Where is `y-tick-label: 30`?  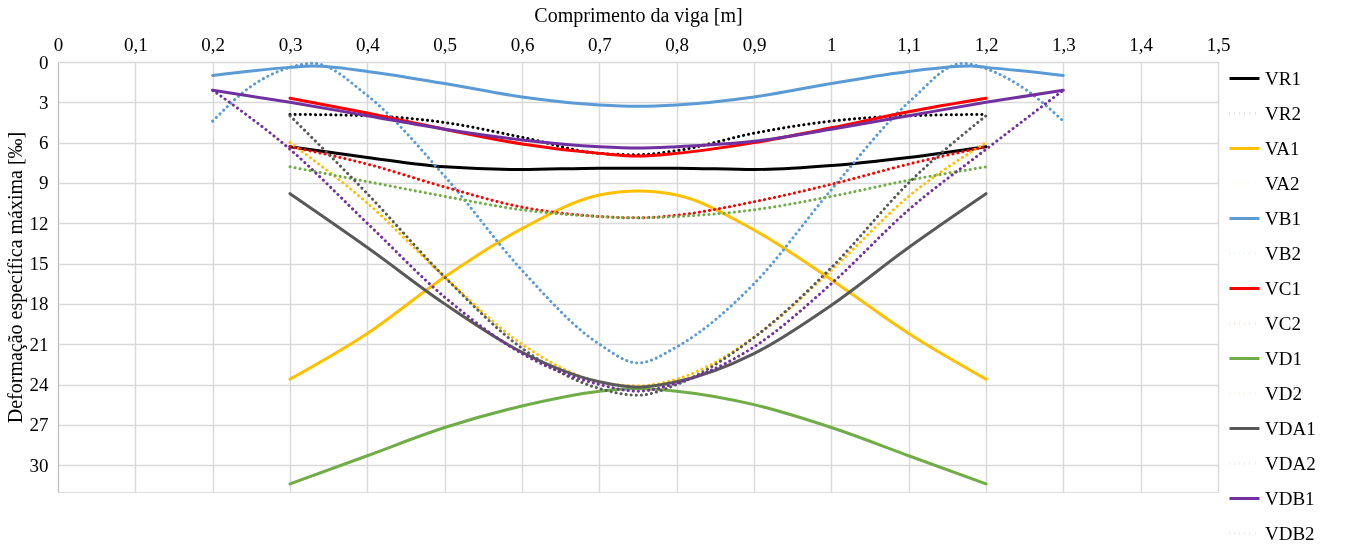
y-tick-label: 30 is located at coordinates (39, 465).